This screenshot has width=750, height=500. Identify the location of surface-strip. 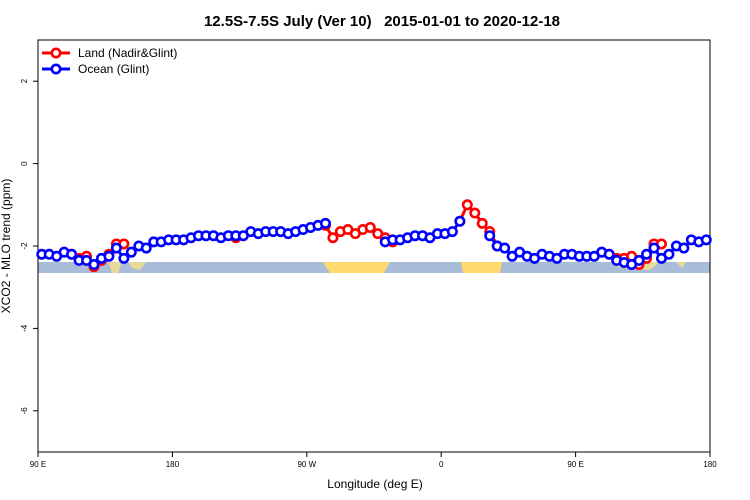
(374, 267).